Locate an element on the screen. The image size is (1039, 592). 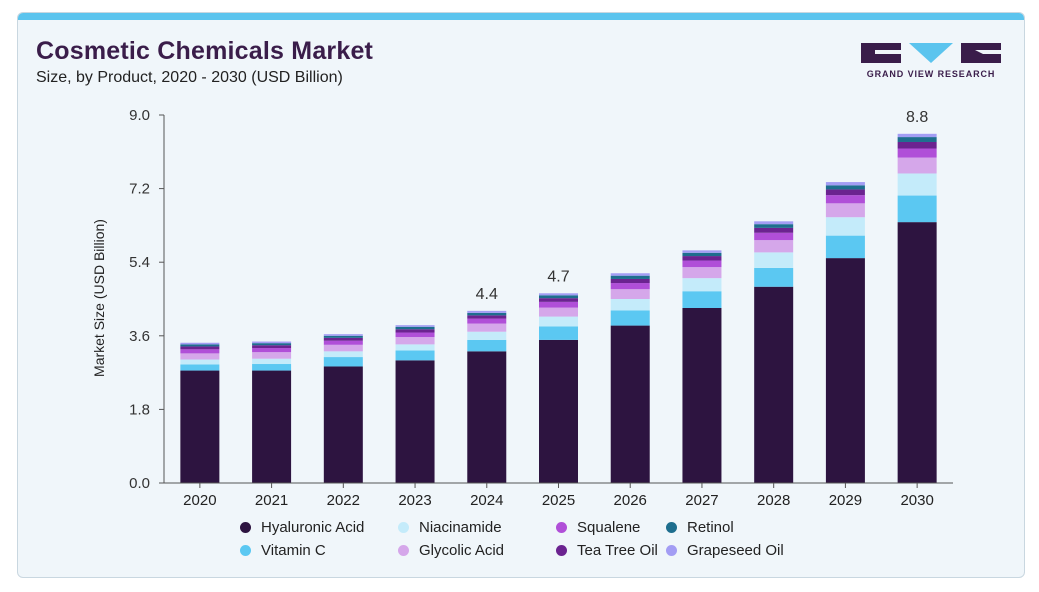
bar-segment-vitamin-c-2024 is located at coordinates (487, 345).